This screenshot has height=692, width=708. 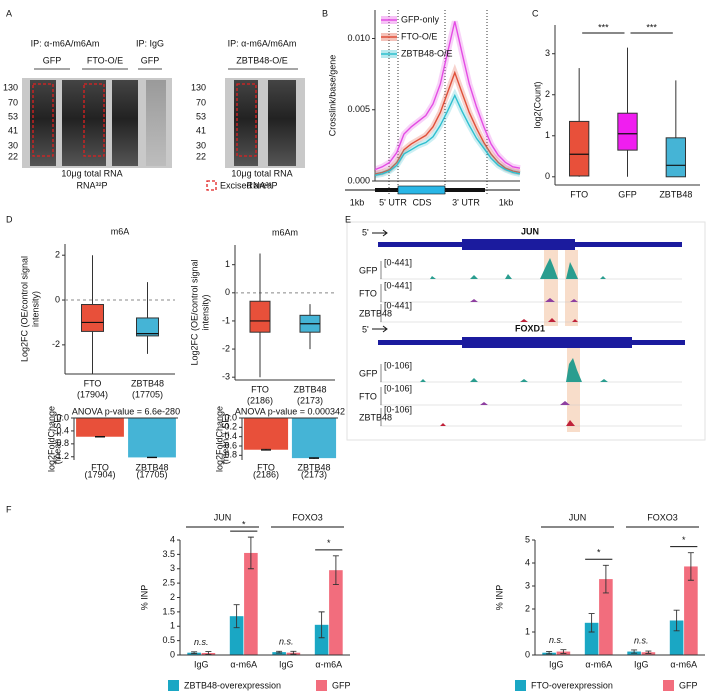 I want to click on y-axis-label: intensity), so click(x=205, y=312).